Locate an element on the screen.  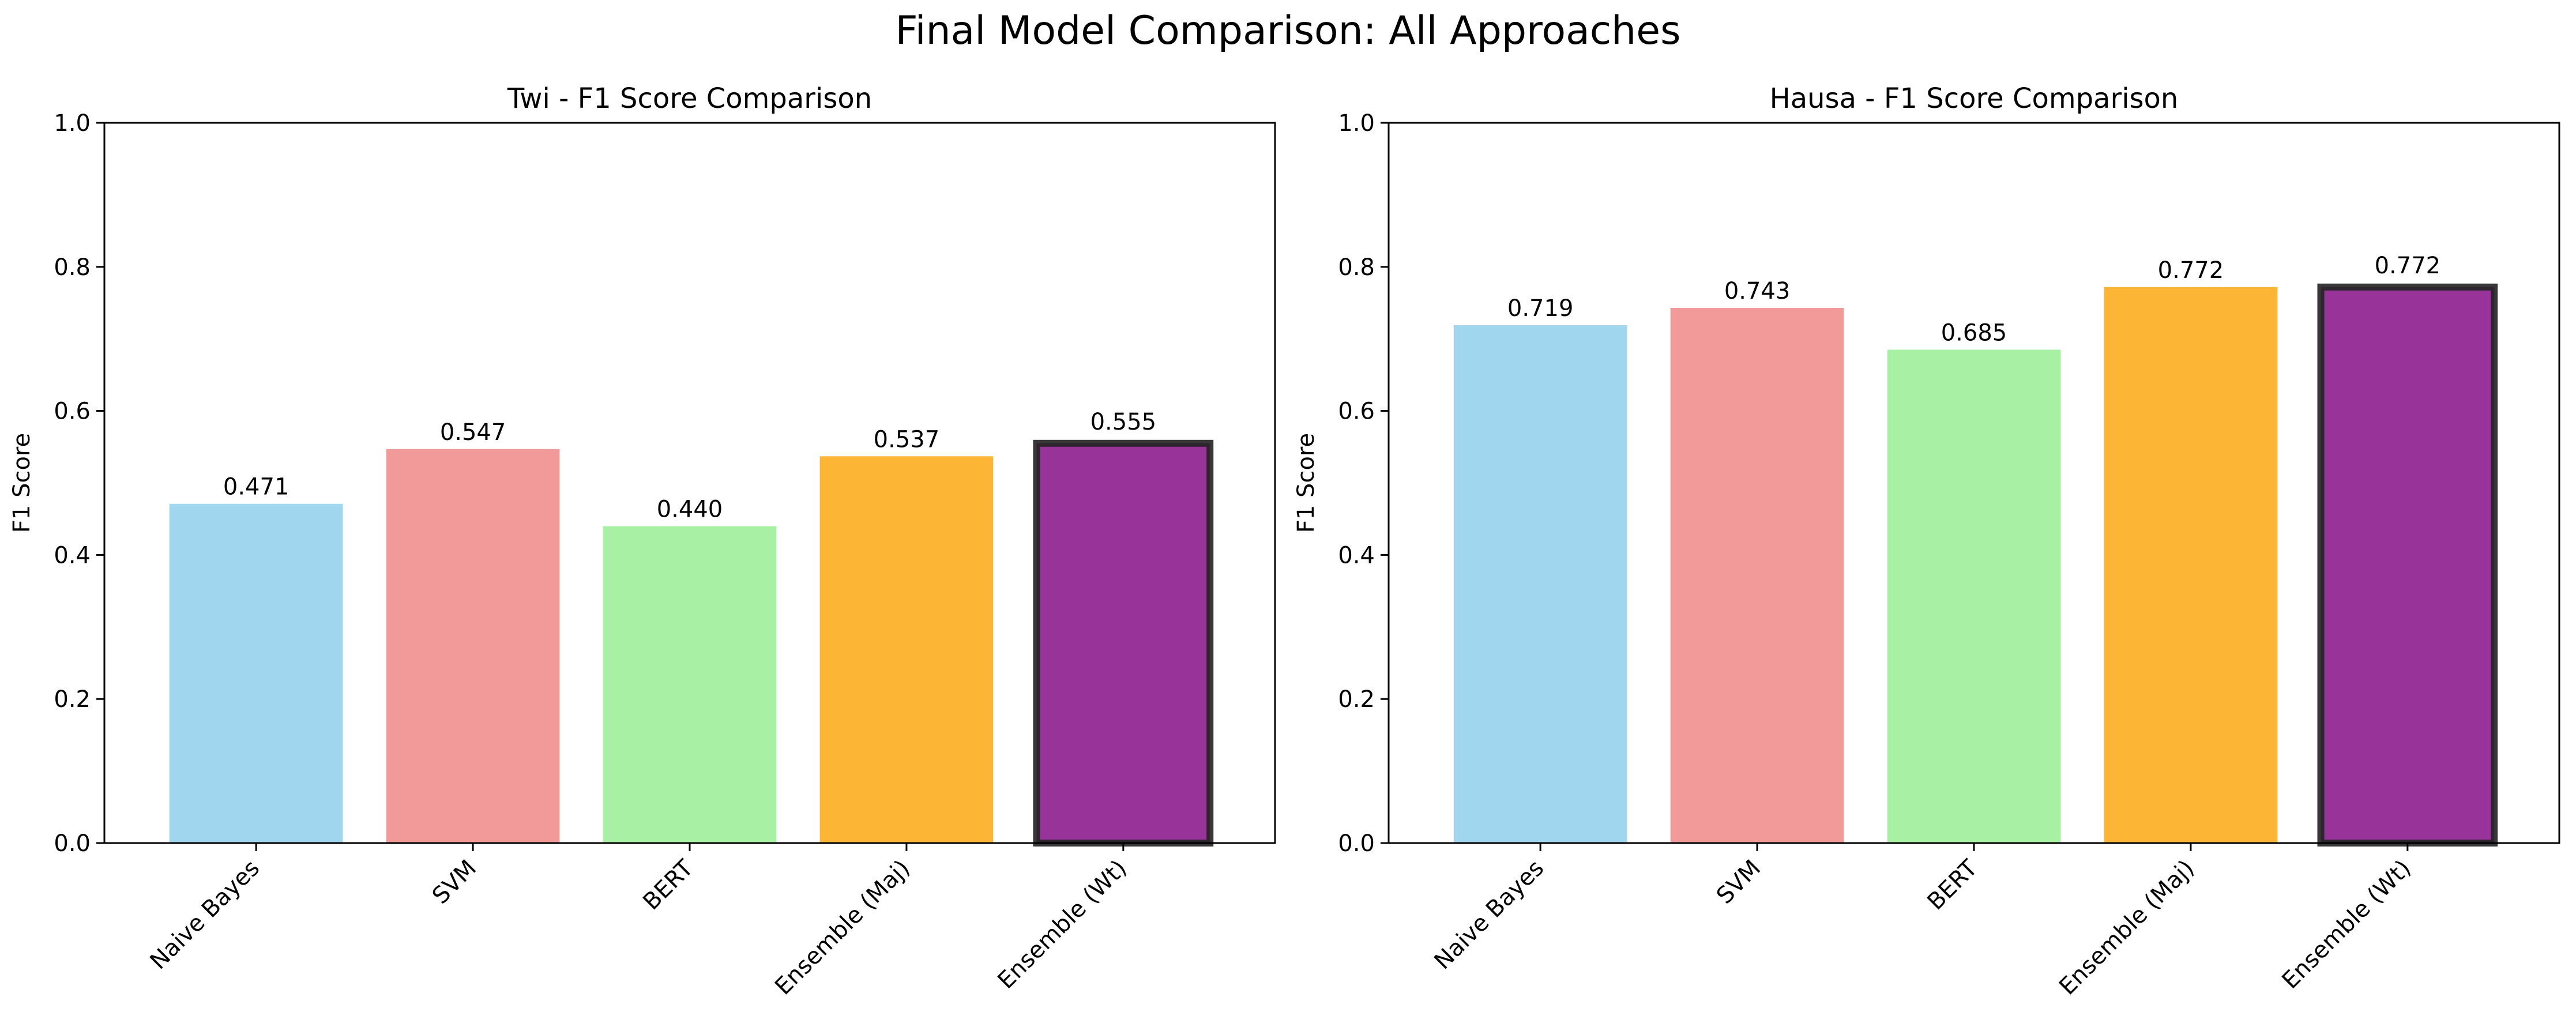
figure-title: Final Model Comparison: All Approaches is located at coordinates (1288, 31).